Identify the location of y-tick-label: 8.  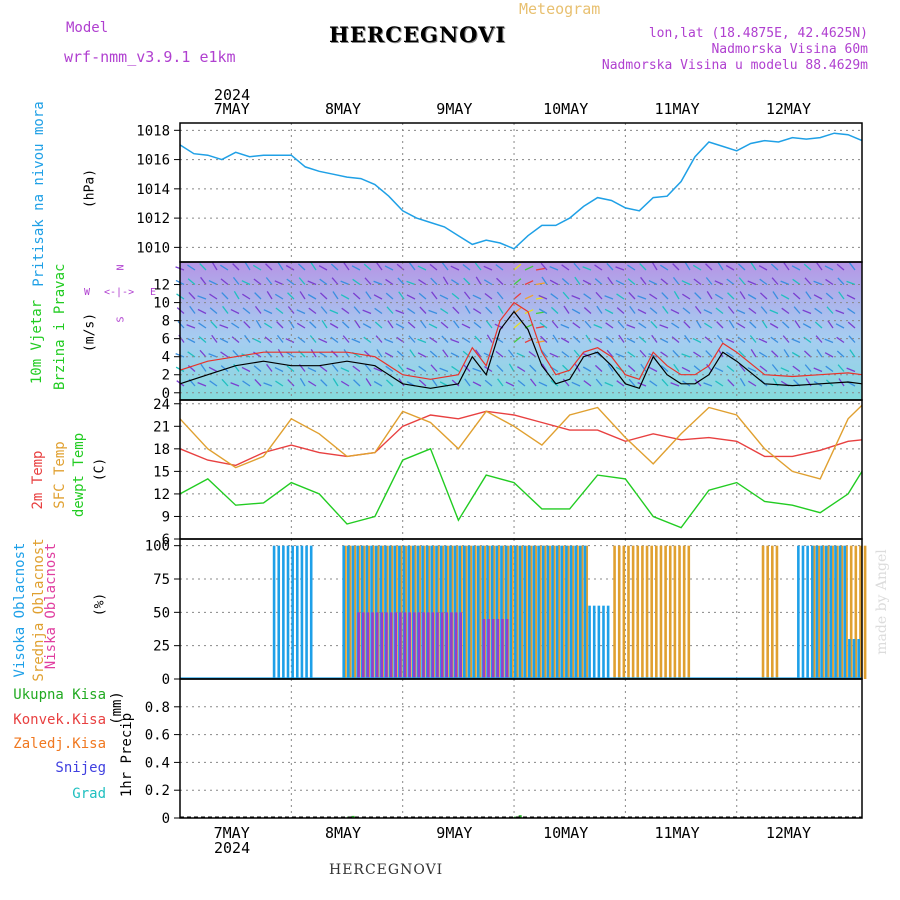
(166, 322).